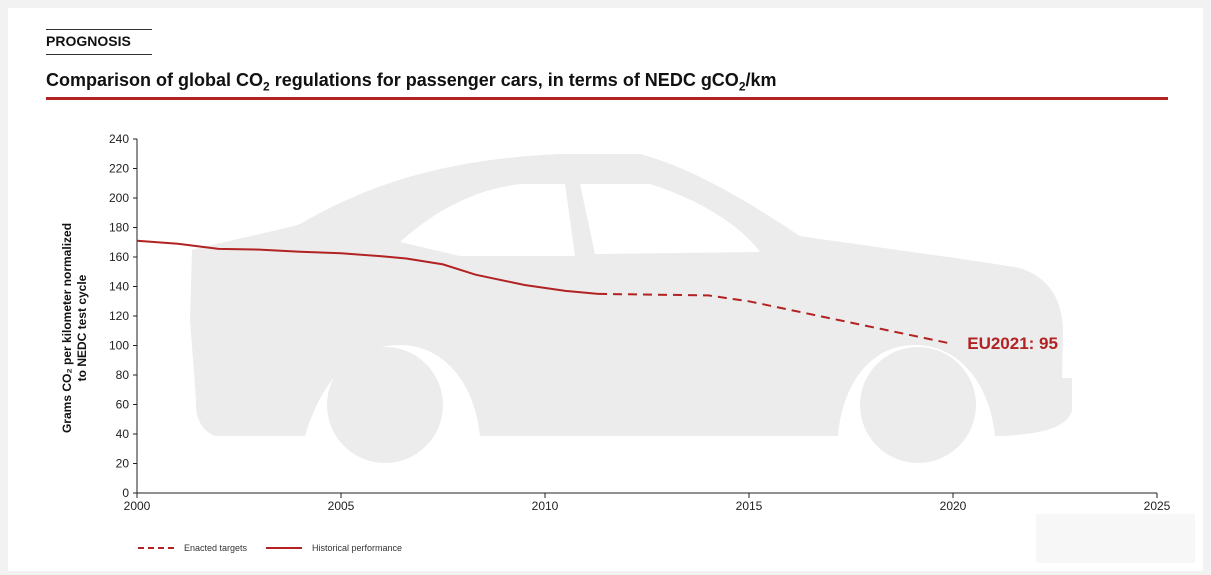 The height and width of the screenshot is (575, 1211). I want to click on kicker-top-rule, so click(99, 29).